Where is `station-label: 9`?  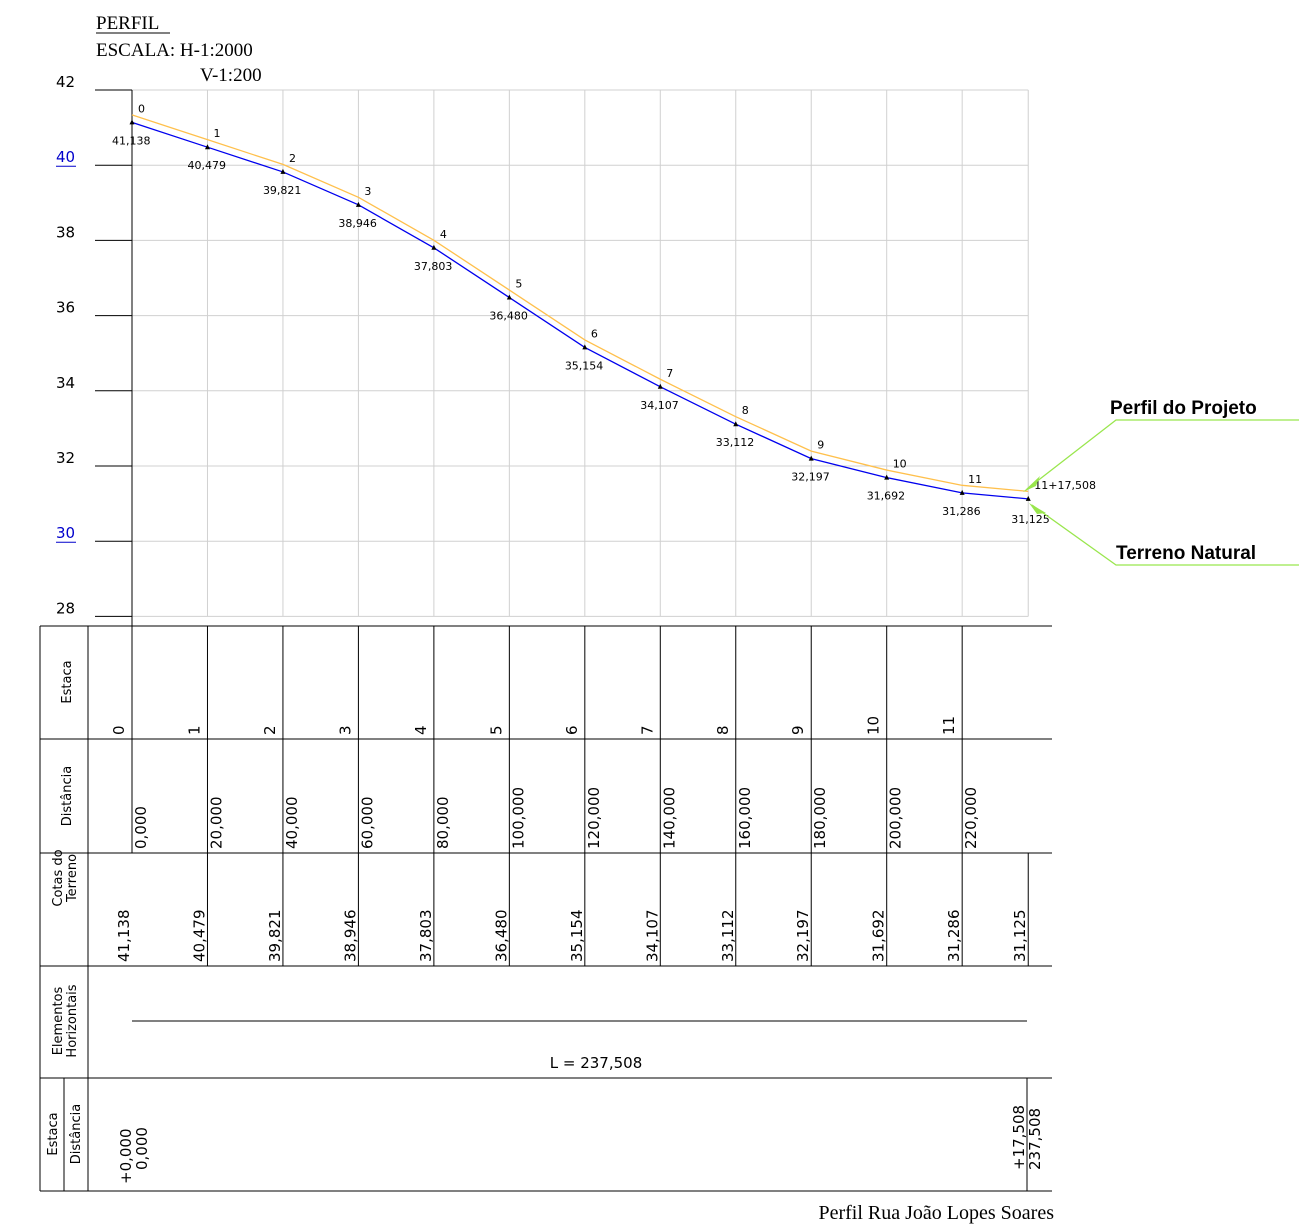 station-label: 9 is located at coordinates (820, 445).